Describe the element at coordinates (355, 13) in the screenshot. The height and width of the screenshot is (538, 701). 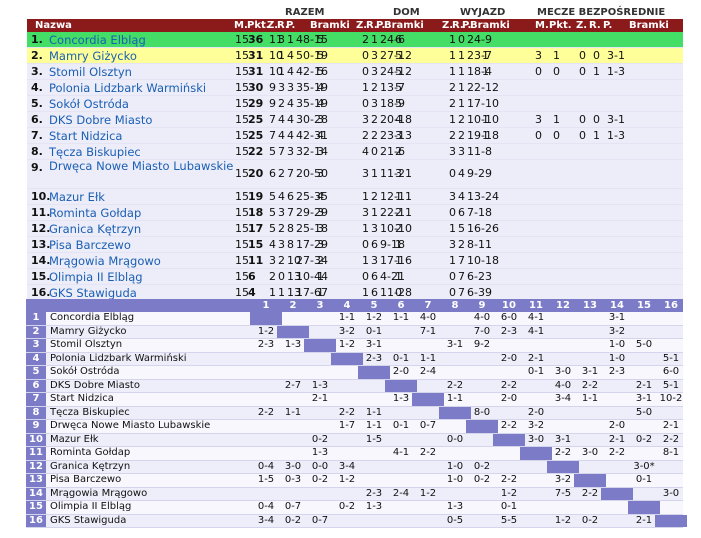
I see `standings-group-header: RAZEM DOM WYJAZD MECZE BEZPOŚREDNIE` at that location.